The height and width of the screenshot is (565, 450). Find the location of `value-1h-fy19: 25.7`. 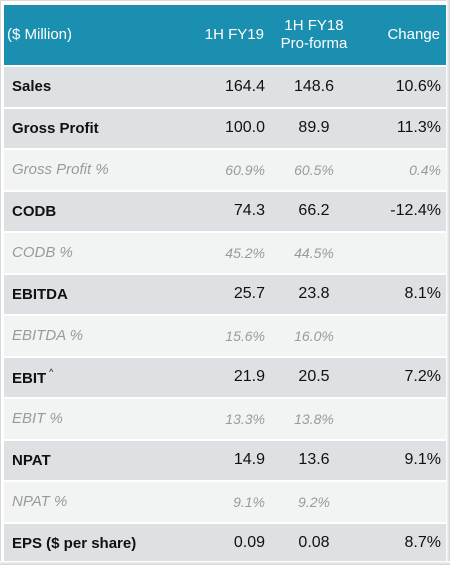

value-1h-fy19: 25.7 is located at coordinates (229, 294).